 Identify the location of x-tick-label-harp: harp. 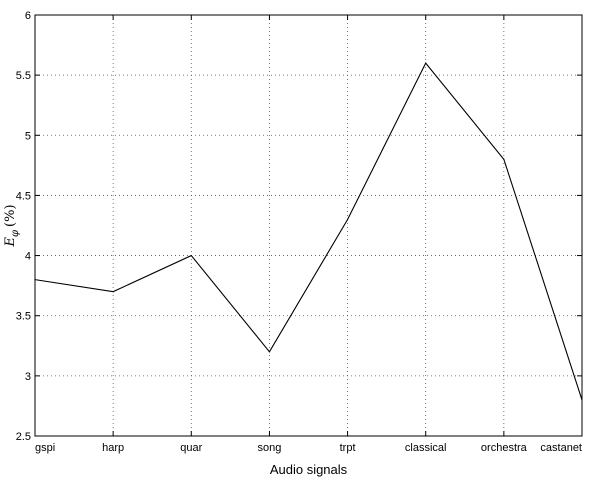
(113, 448).